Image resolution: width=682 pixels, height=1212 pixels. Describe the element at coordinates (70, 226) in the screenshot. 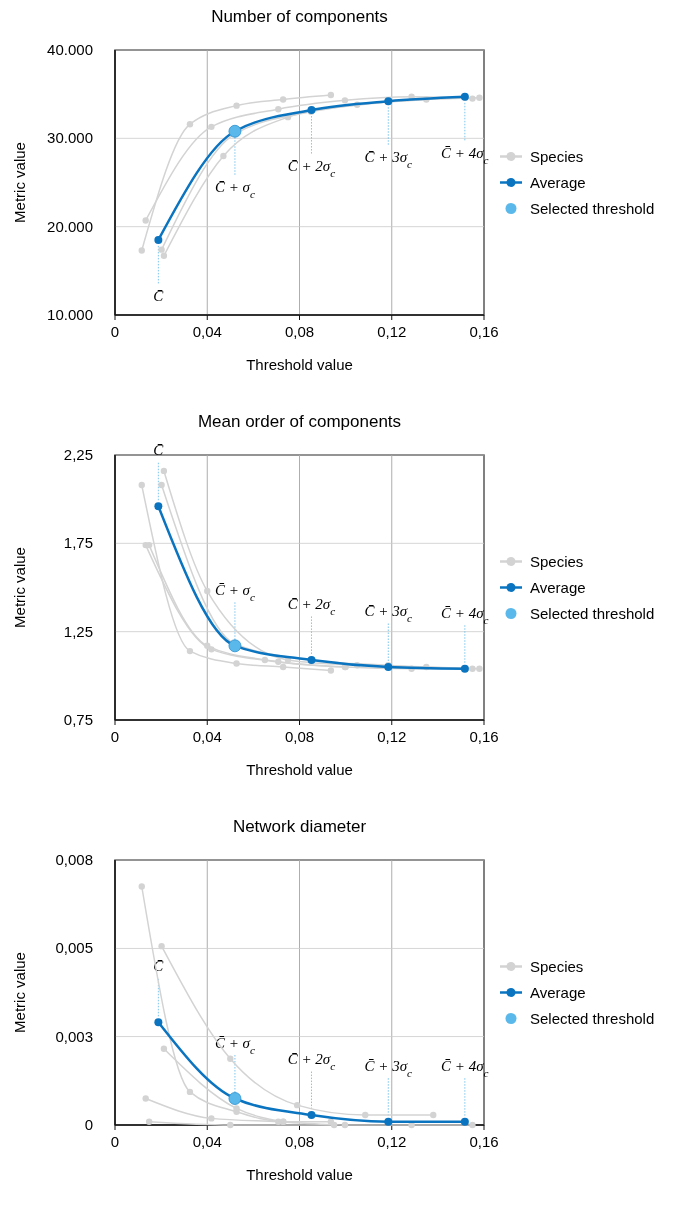

I see `y-tick-label: 20.000` at that location.